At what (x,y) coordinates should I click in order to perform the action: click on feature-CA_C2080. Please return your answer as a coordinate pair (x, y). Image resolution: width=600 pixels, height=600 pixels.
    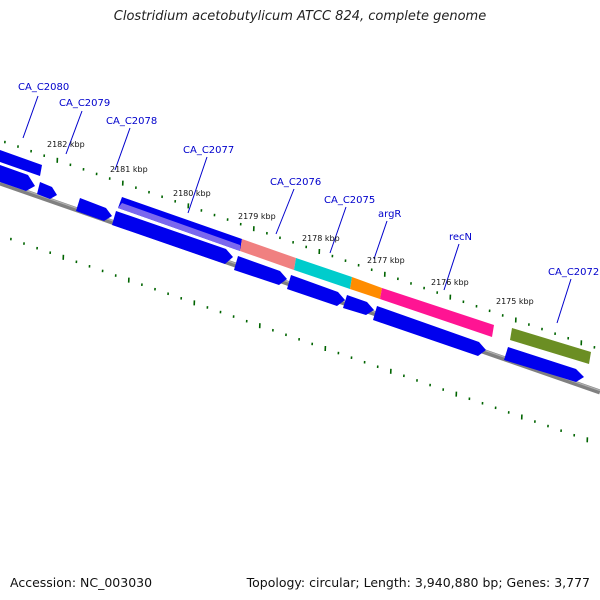
    Looking at the image, I should click on (21, 163).